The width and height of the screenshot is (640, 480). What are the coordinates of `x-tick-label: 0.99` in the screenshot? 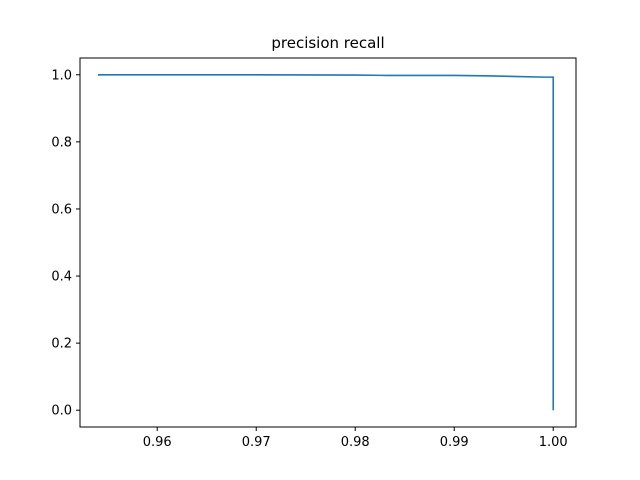 It's located at (454, 442).